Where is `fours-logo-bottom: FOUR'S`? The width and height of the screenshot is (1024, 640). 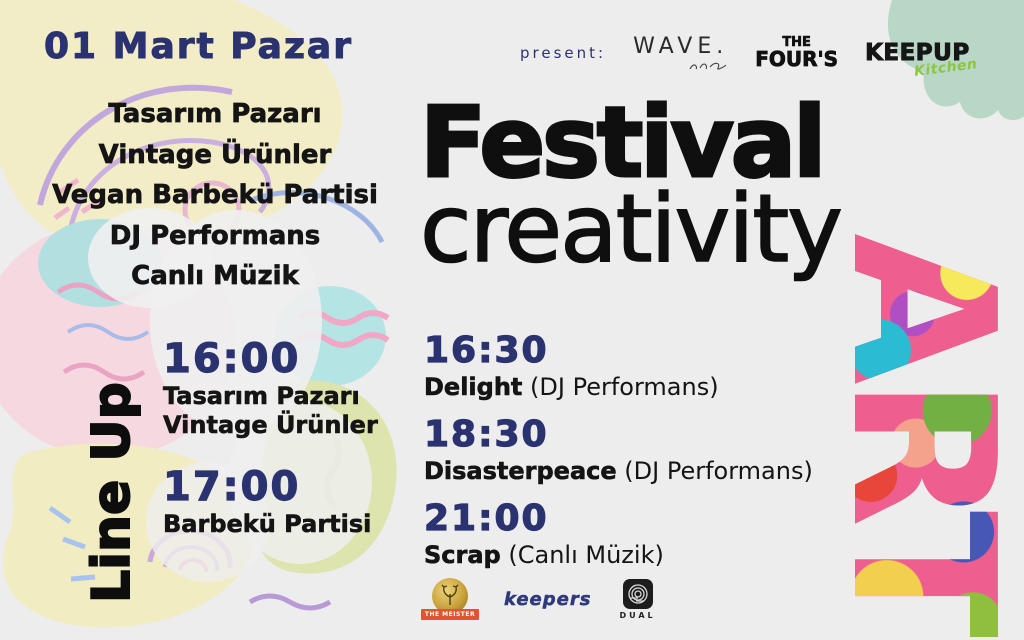
fours-logo-bottom: FOUR'S is located at coordinates (797, 59).